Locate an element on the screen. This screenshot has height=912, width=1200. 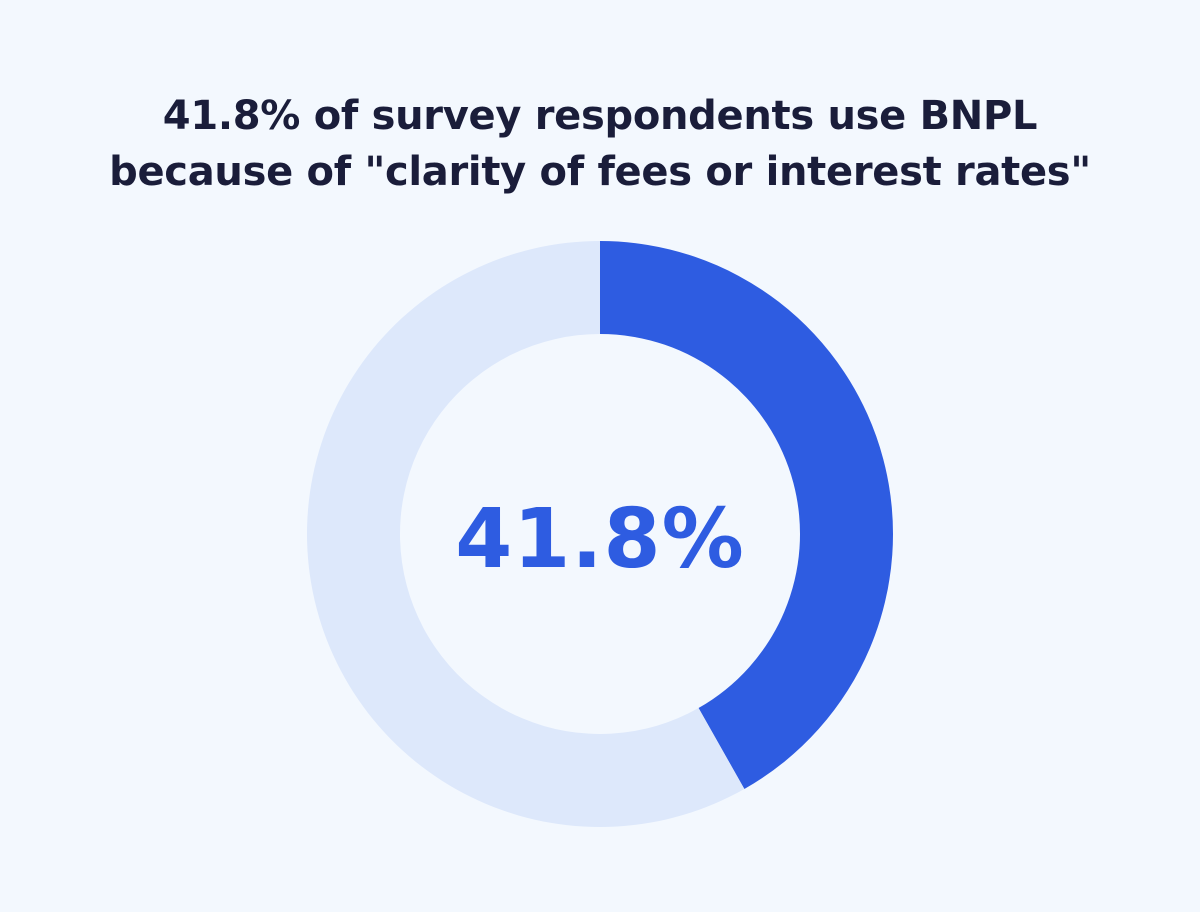
donut-slice-highlight is located at coordinates (746, 515).